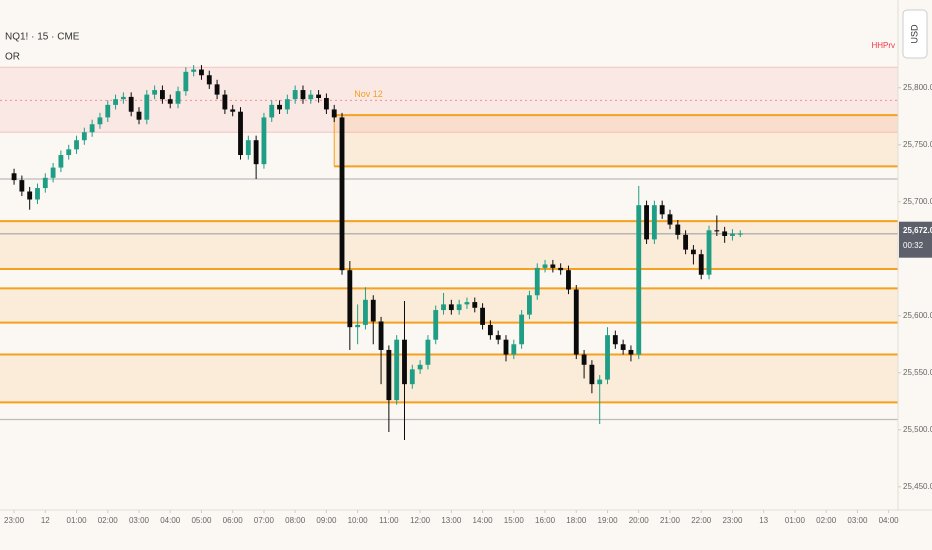 Image resolution: width=932 pixels, height=550 pixels. What do you see at coordinates (576, 520) in the screenshot?
I see `x-tick-label: 18:00` at bounding box center [576, 520].